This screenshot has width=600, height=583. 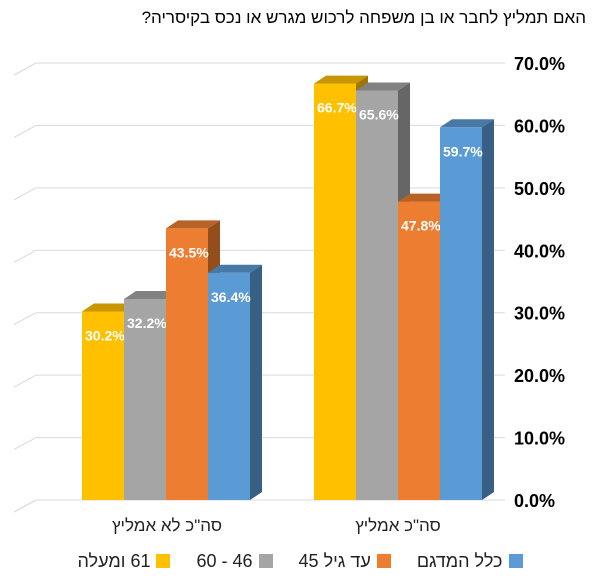 What do you see at coordinates (379, 114) in the screenshot?
I see `data-label: 65.6%` at bounding box center [379, 114].